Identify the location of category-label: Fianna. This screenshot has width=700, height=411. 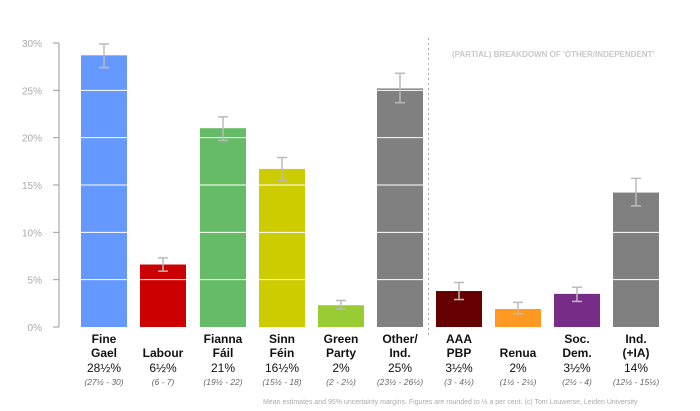
(223, 339).